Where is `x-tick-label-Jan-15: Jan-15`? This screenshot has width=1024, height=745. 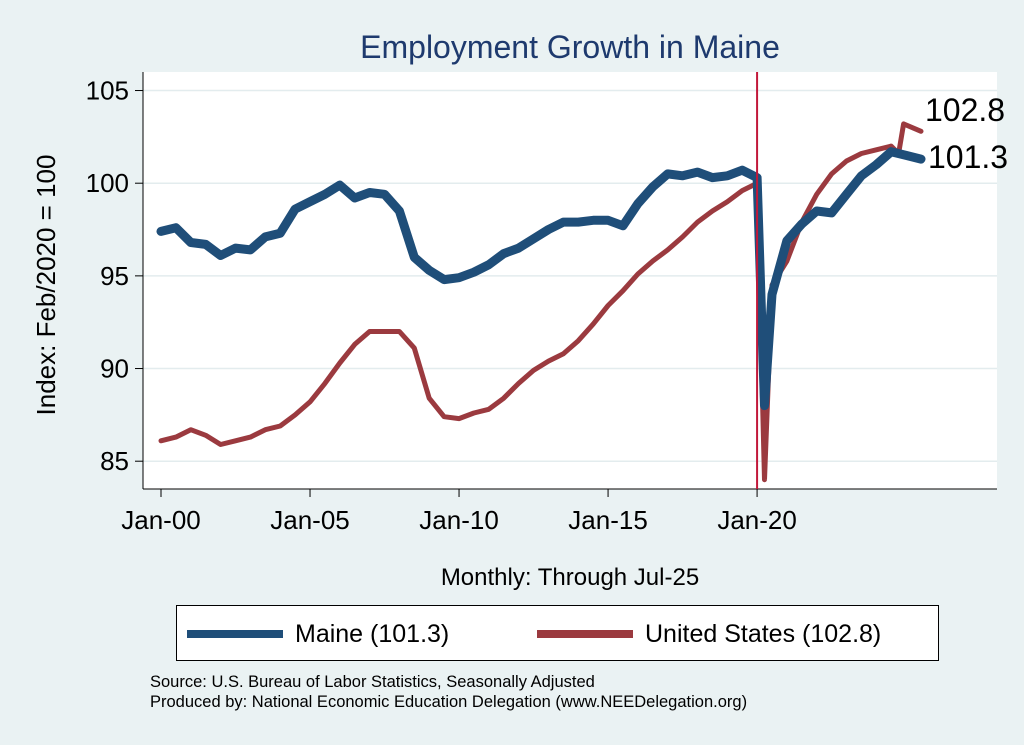
x-tick-label-Jan-15: Jan-15 is located at coordinates (608, 520).